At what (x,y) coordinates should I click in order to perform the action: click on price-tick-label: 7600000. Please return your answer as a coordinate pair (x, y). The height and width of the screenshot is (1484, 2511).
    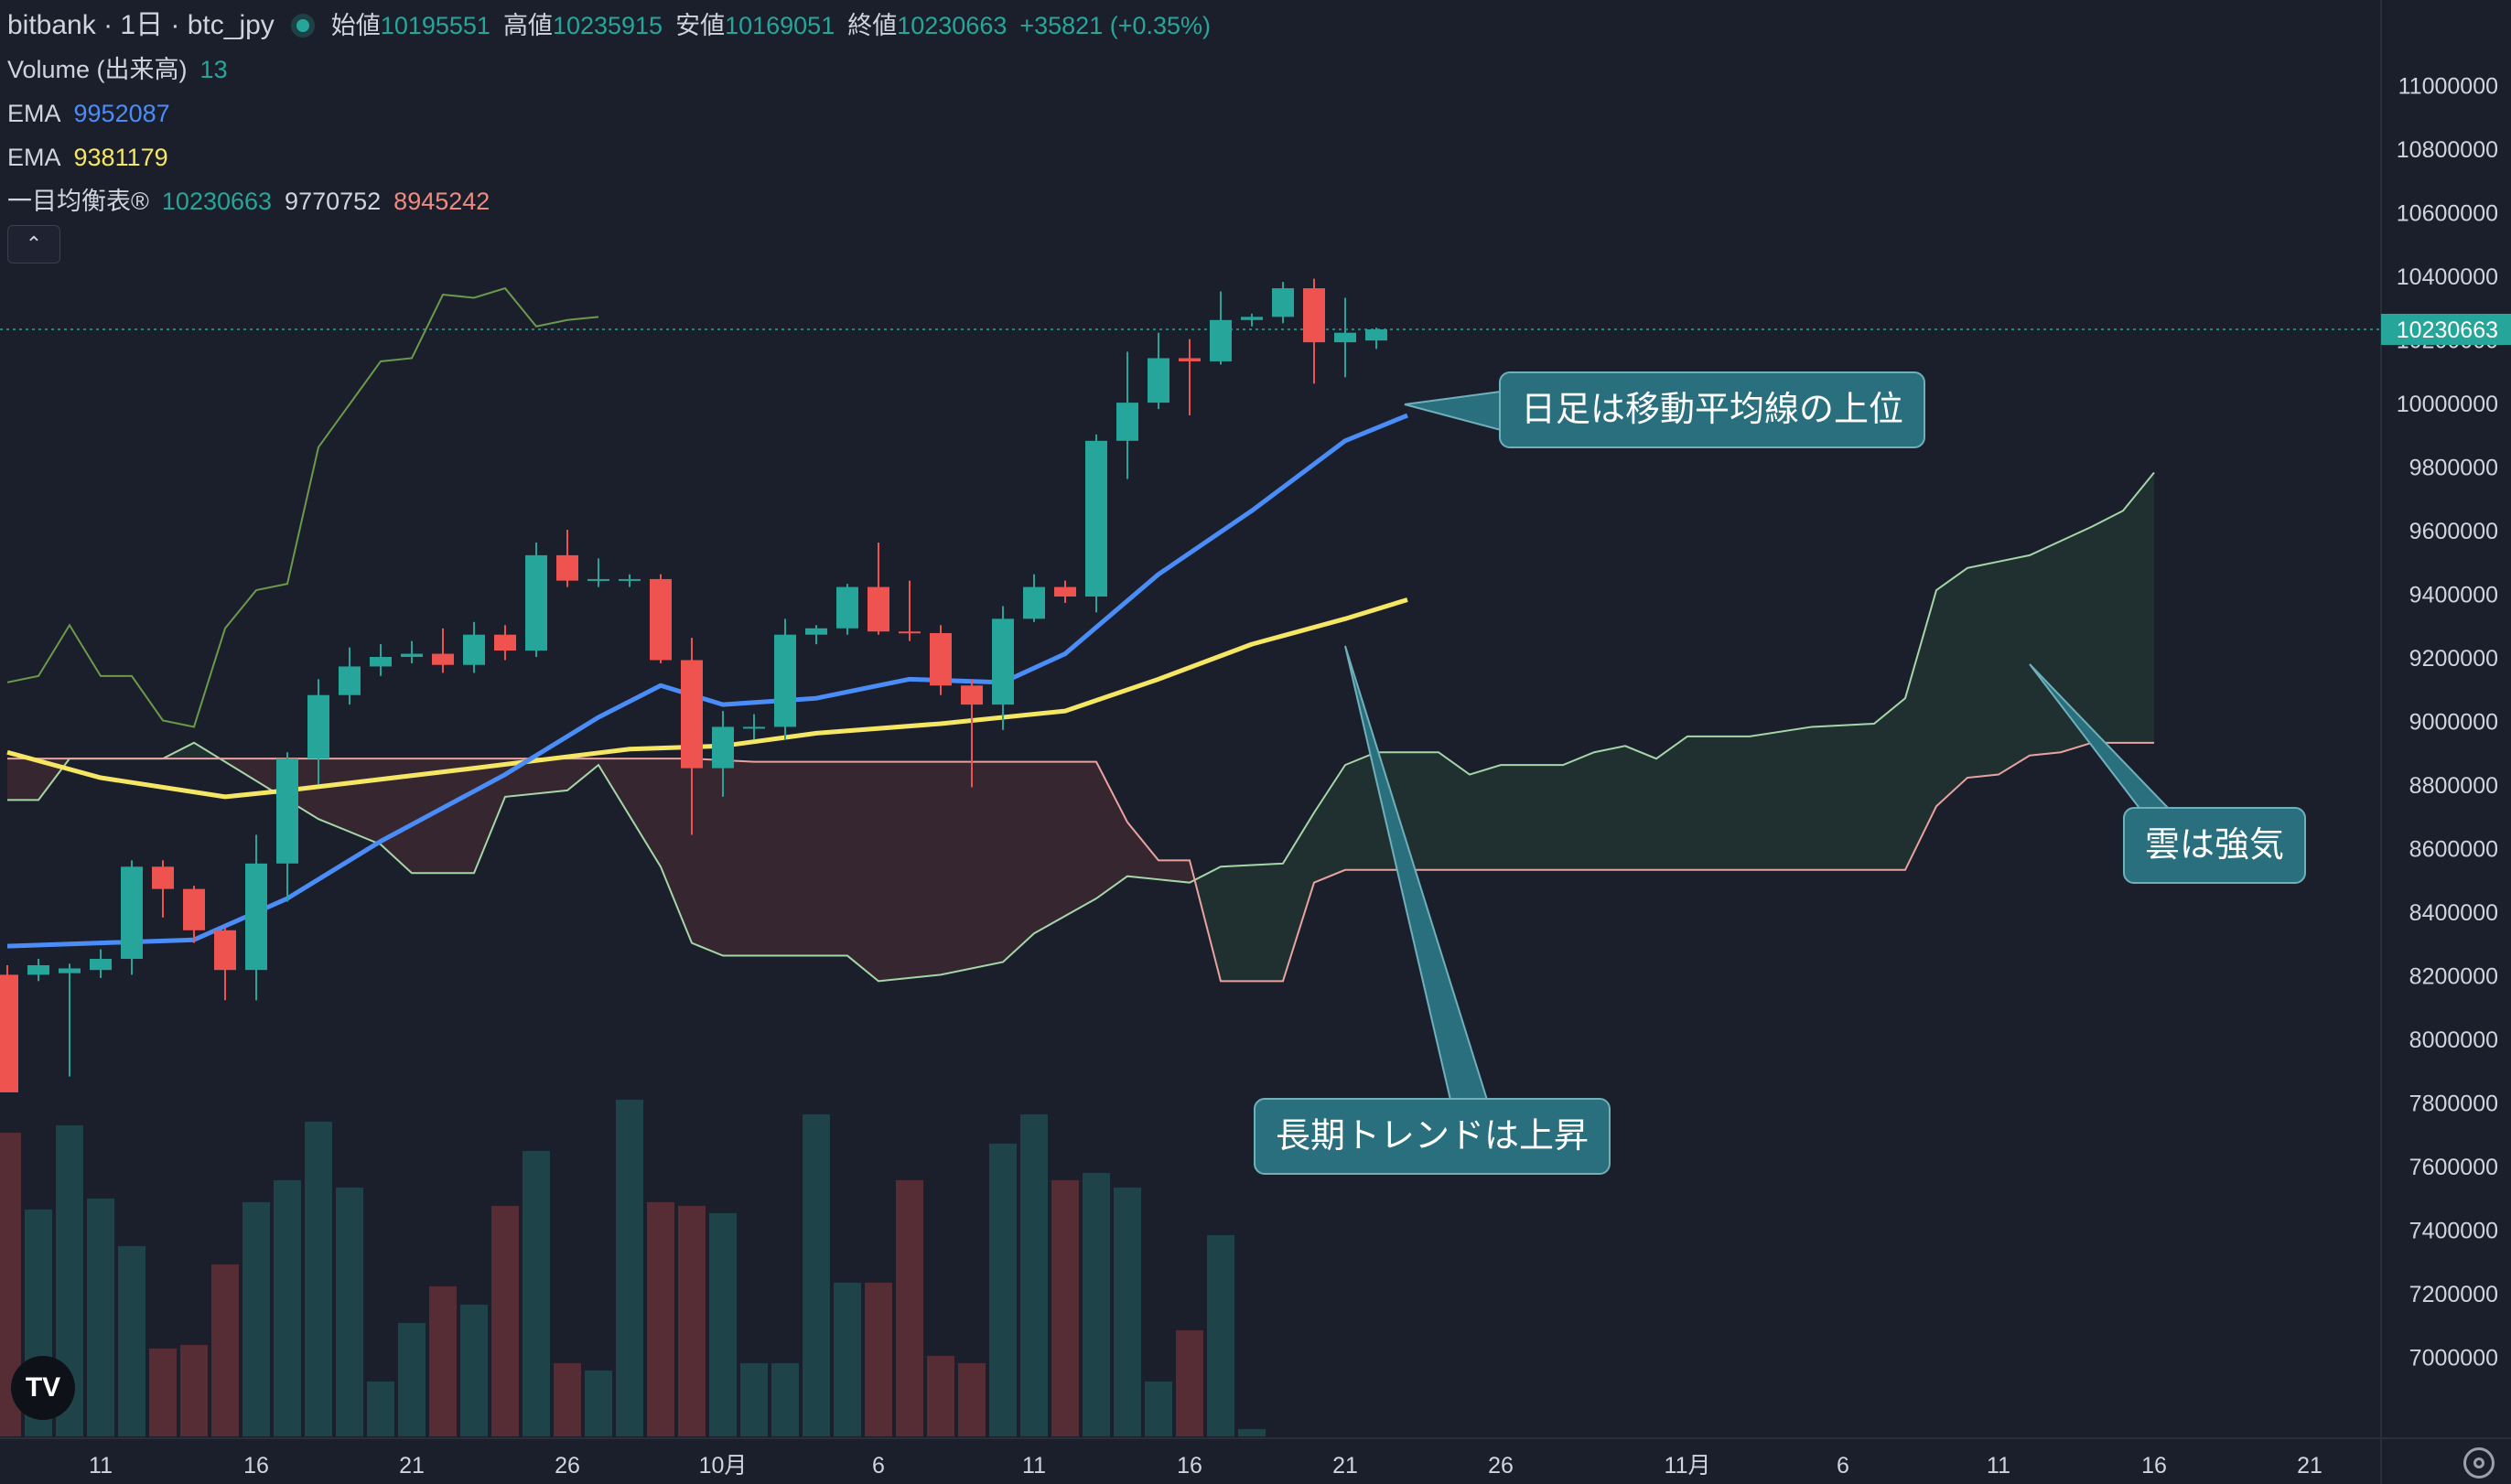
    Looking at the image, I should click on (2453, 1167).